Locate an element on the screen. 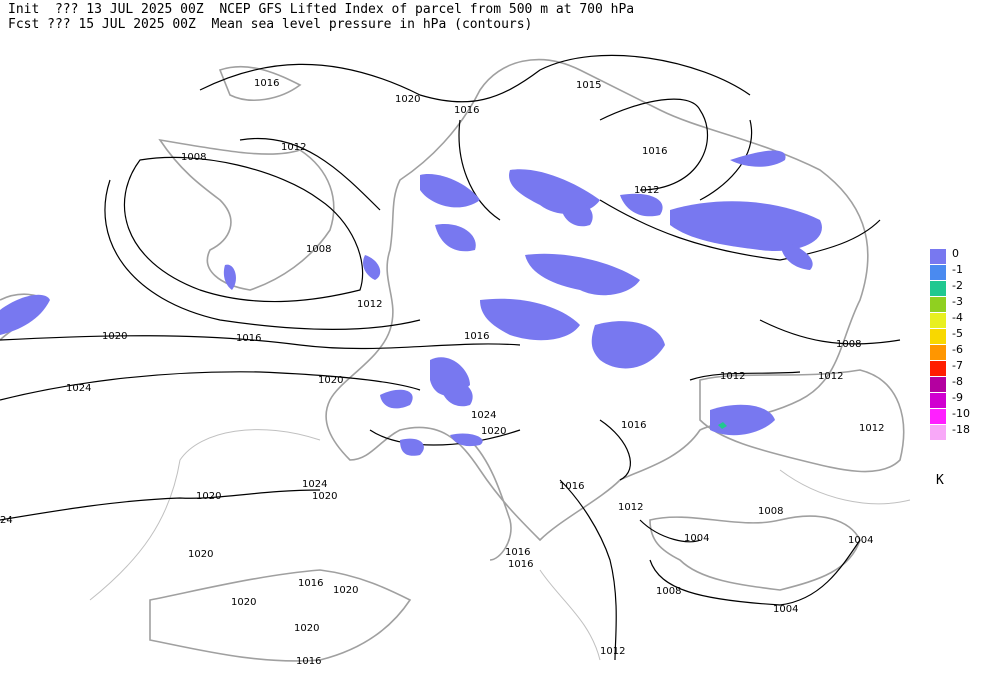 The height and width of the screenshot is (680, 1000). legend-label: -9 is located at coordinates (957, 397).